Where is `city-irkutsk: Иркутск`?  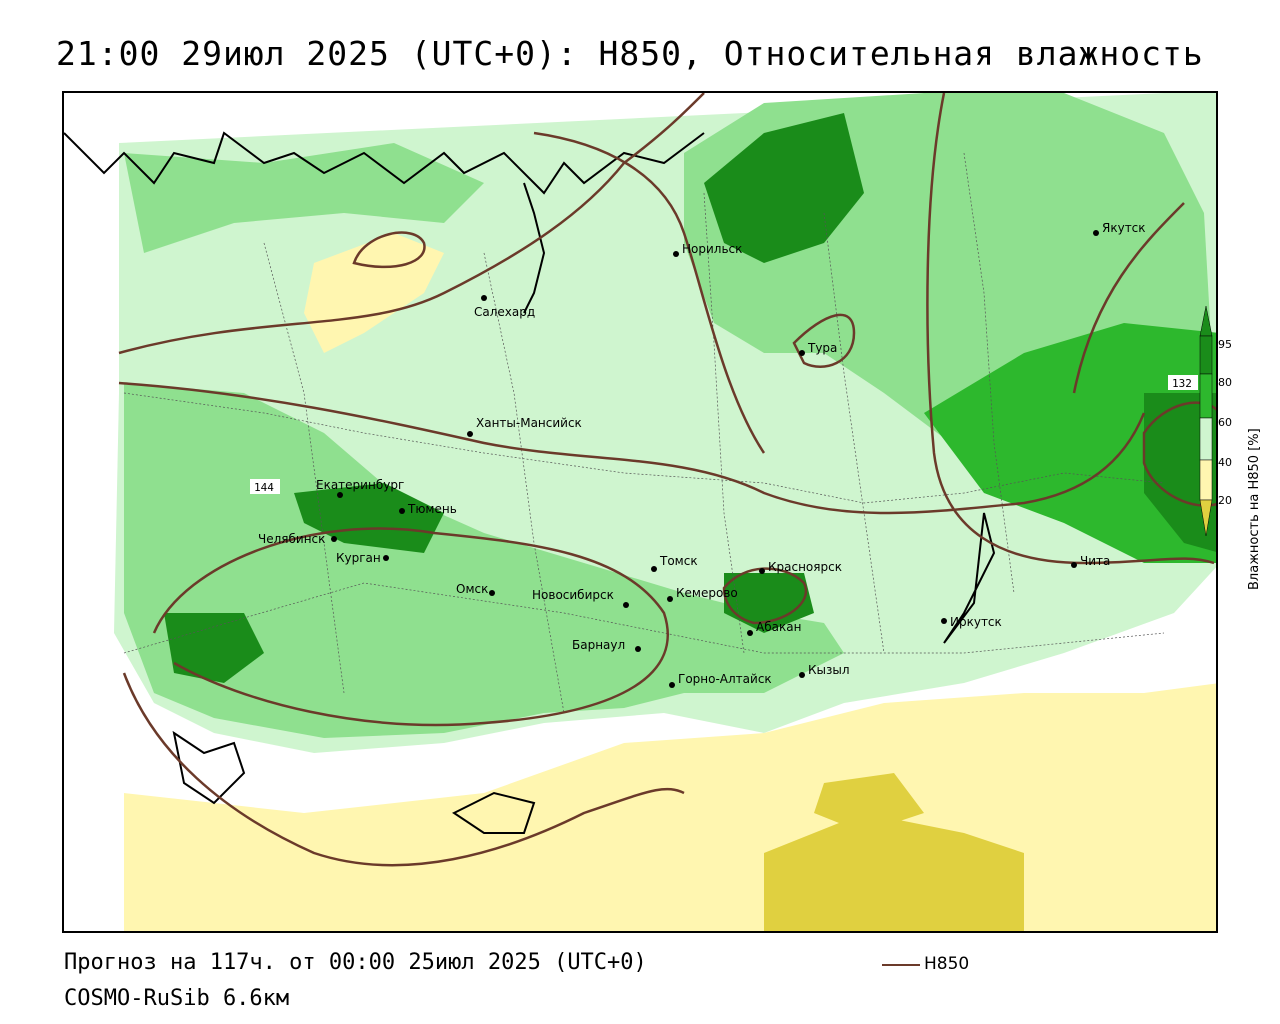
city-irkutsk: Иркутск is located at coordinates (971, 622).